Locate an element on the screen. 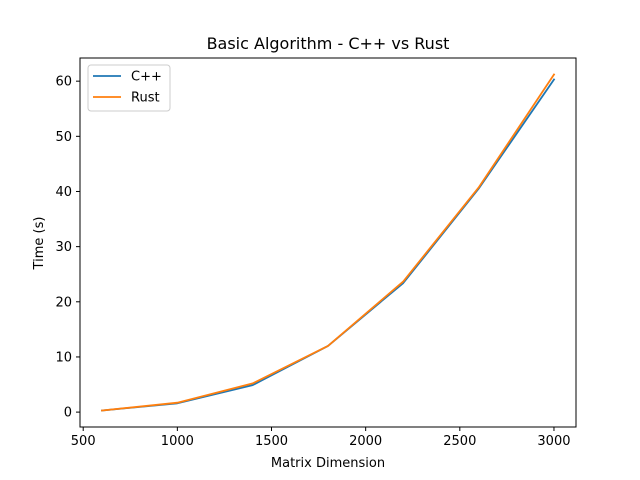 The width and height of the screenshot is (640, 480). x-tick-label: 500 is located at coordinates (83, 441).